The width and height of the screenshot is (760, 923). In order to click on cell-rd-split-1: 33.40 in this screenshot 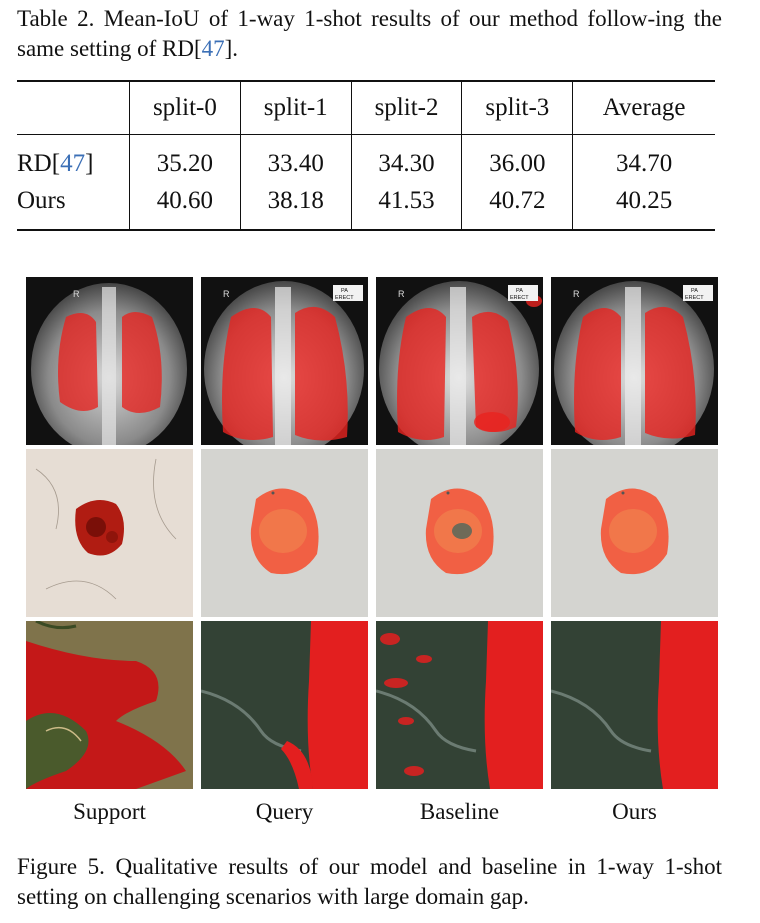, I will do `click(295, 158)`.